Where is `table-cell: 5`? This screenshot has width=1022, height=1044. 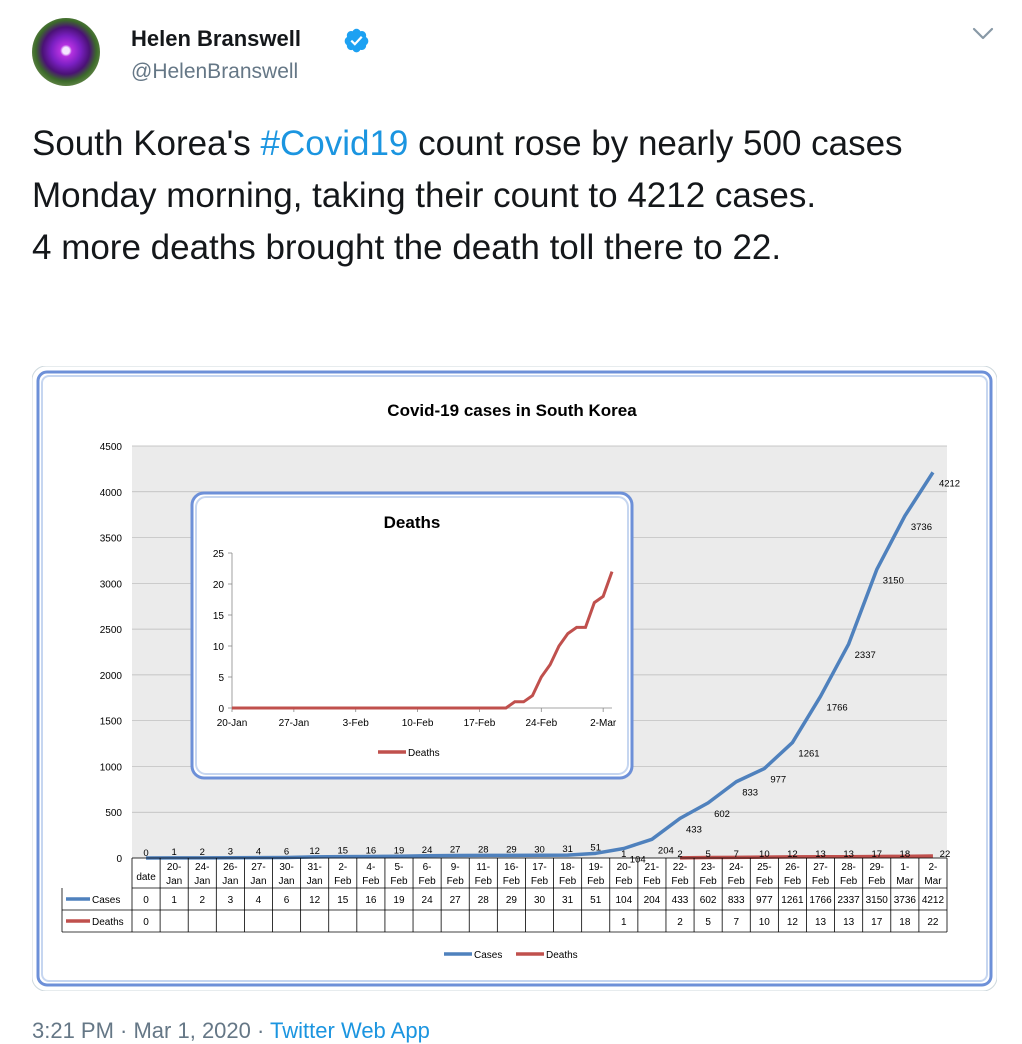
table-cell: 5 is located at coordinates (708, 922).